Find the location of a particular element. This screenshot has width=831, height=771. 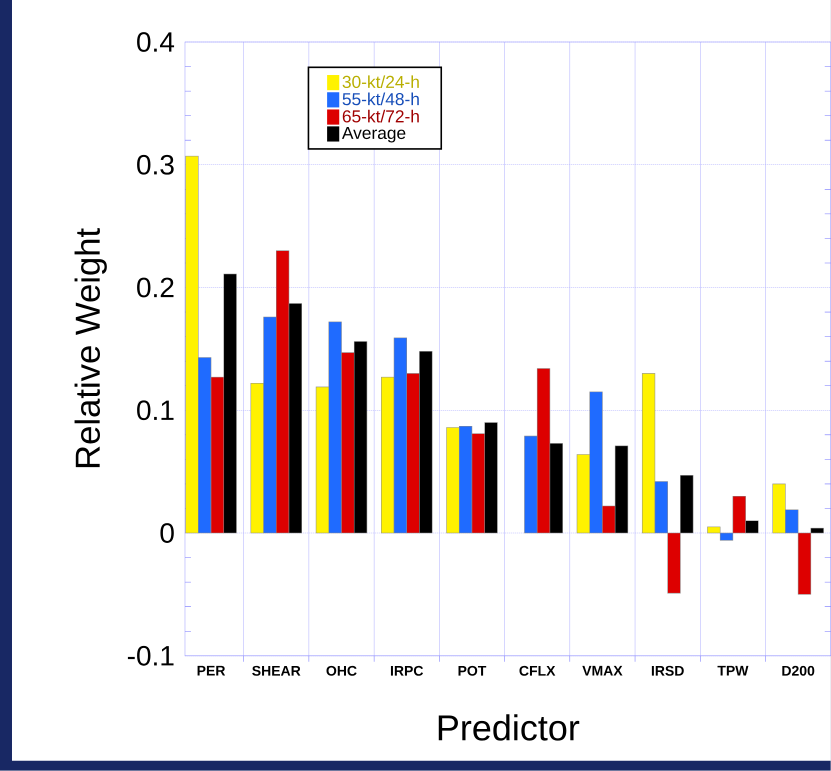

x-tick-label: PER is located at coordinates (212, 671).